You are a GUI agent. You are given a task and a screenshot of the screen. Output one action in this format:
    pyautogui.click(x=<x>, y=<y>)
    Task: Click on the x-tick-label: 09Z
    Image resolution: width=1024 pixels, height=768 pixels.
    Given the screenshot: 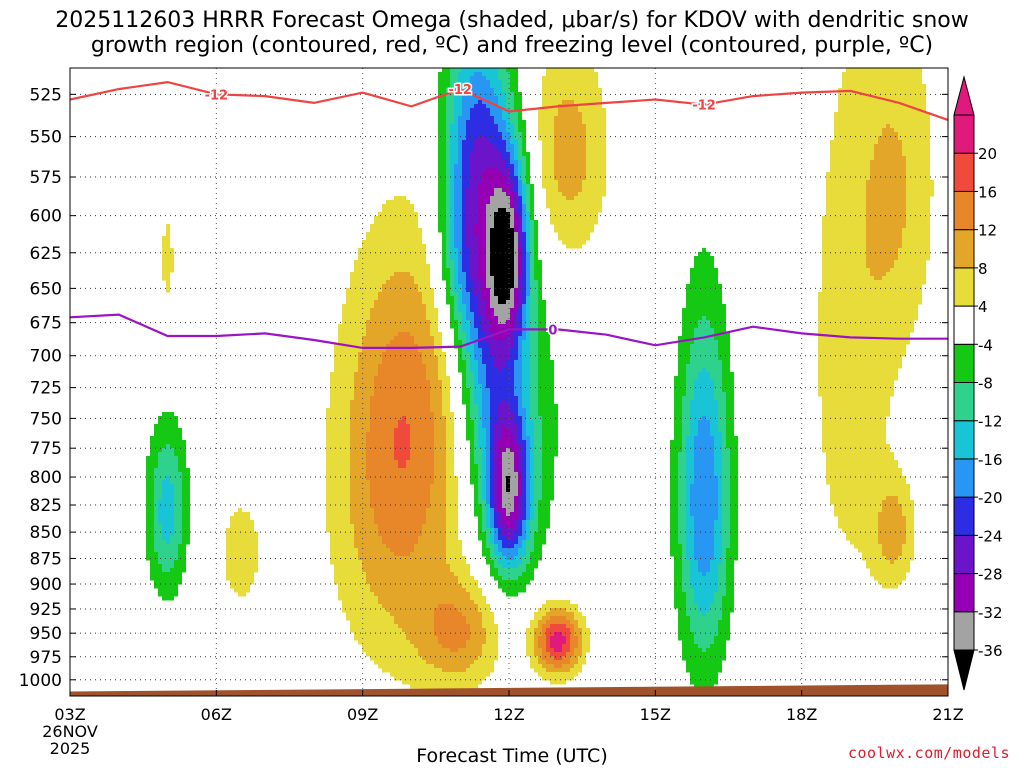 What is the action you would take?
    pyautogui.click(x=362, y=714)
    